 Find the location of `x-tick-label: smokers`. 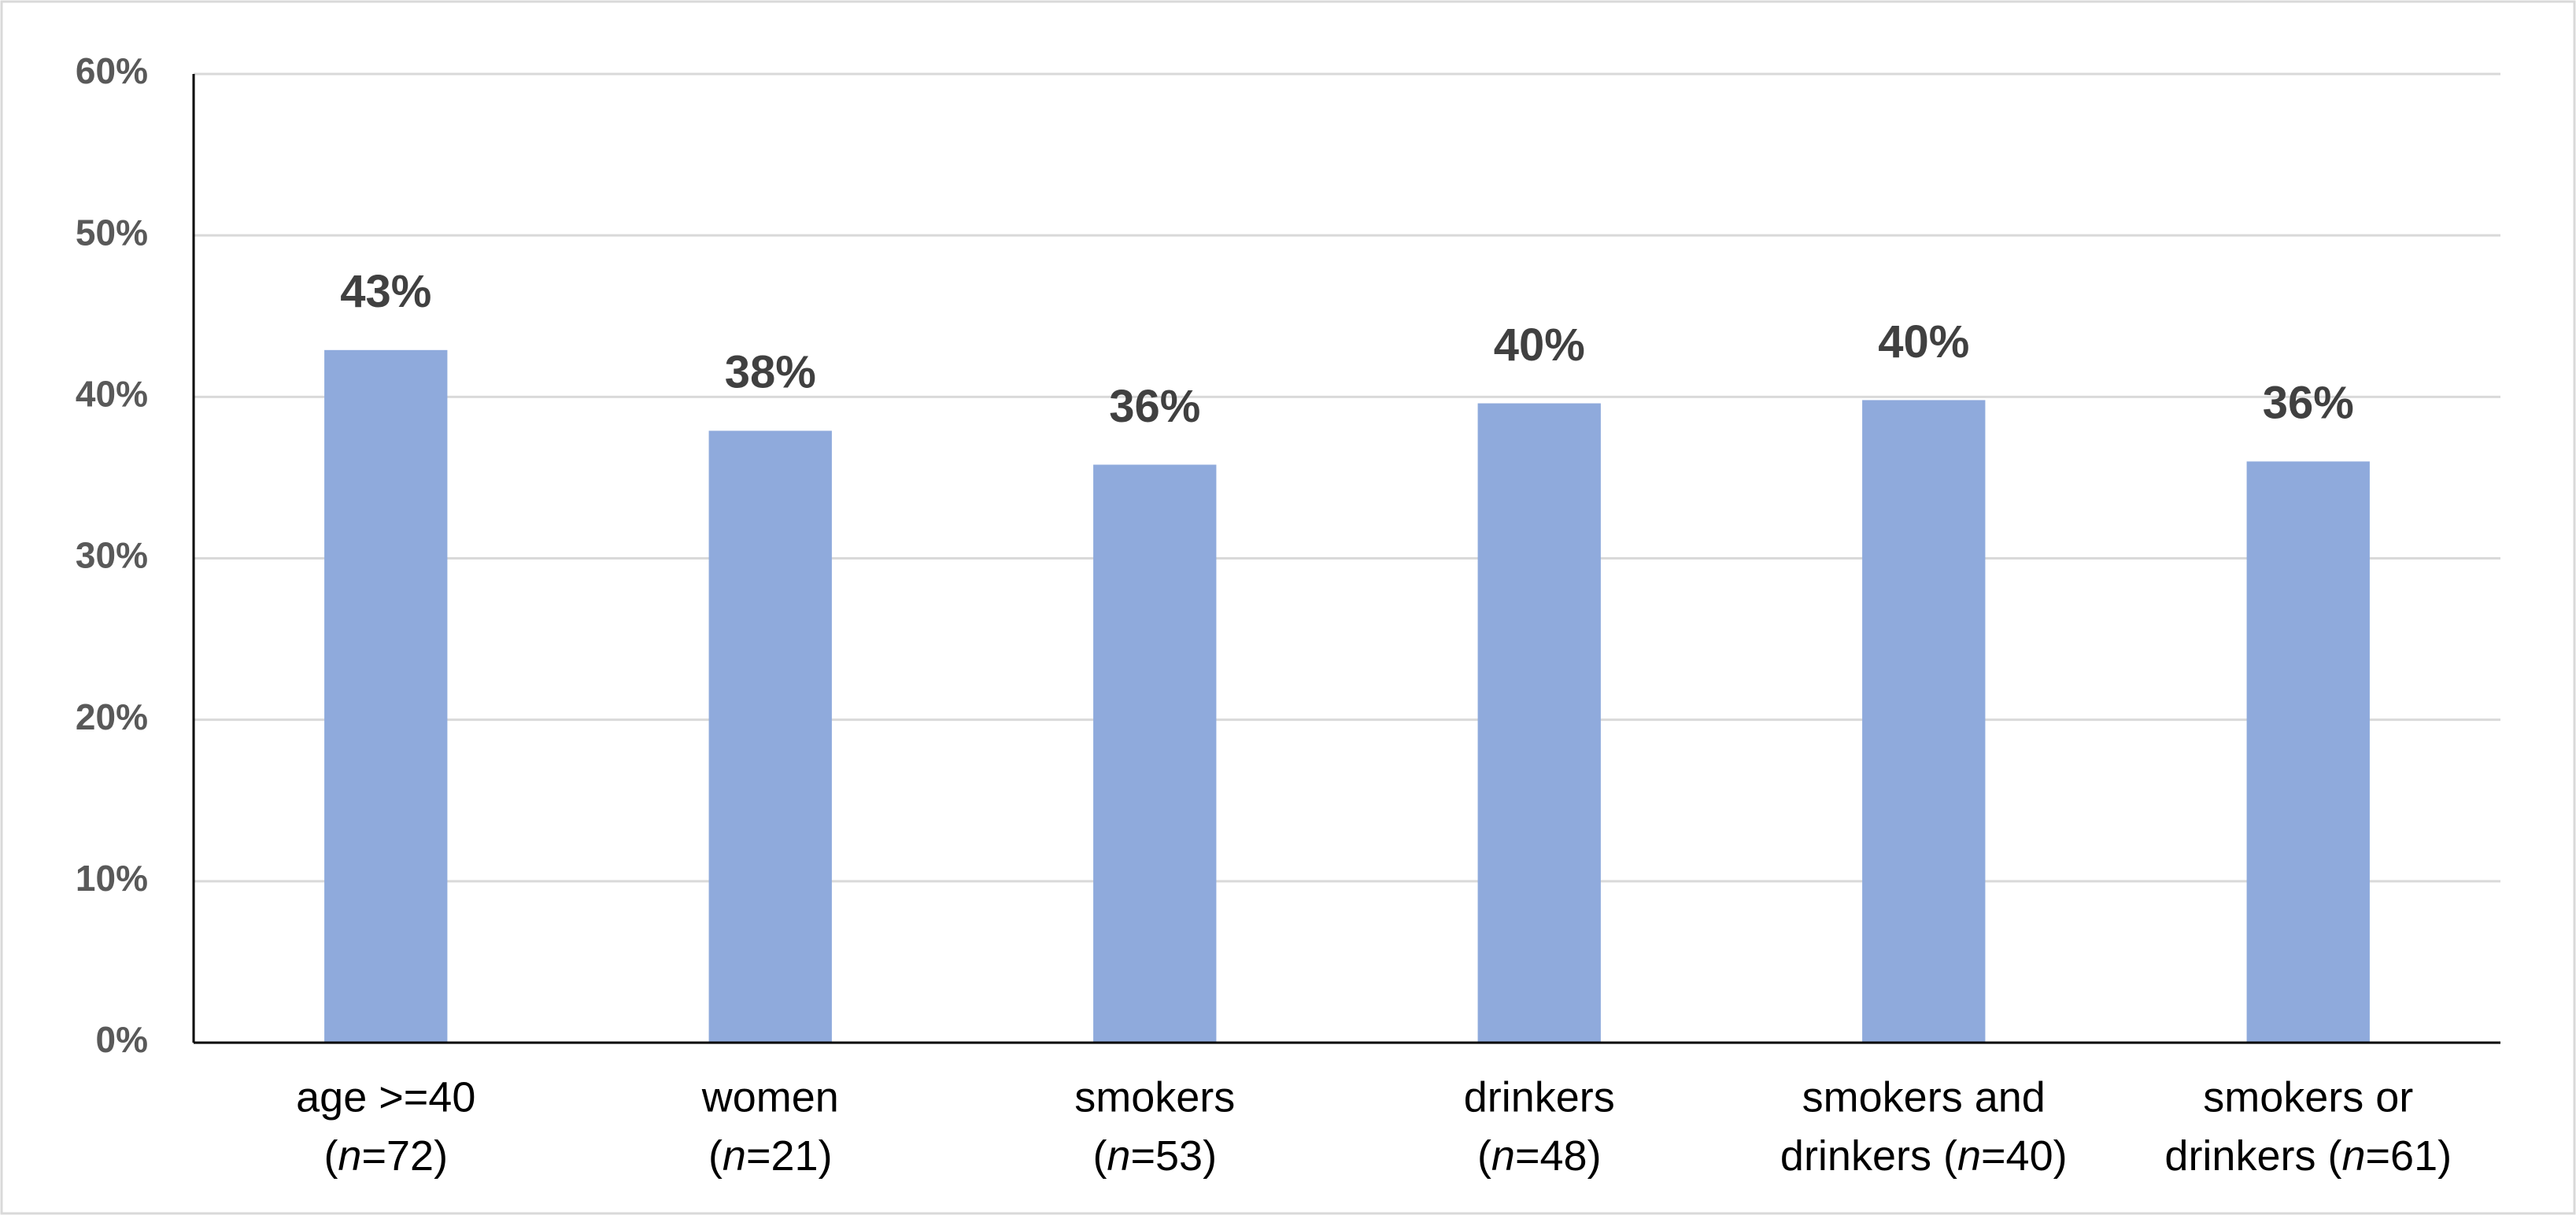

x-tick-label: smokers is located at coordinates (1154, 1097).